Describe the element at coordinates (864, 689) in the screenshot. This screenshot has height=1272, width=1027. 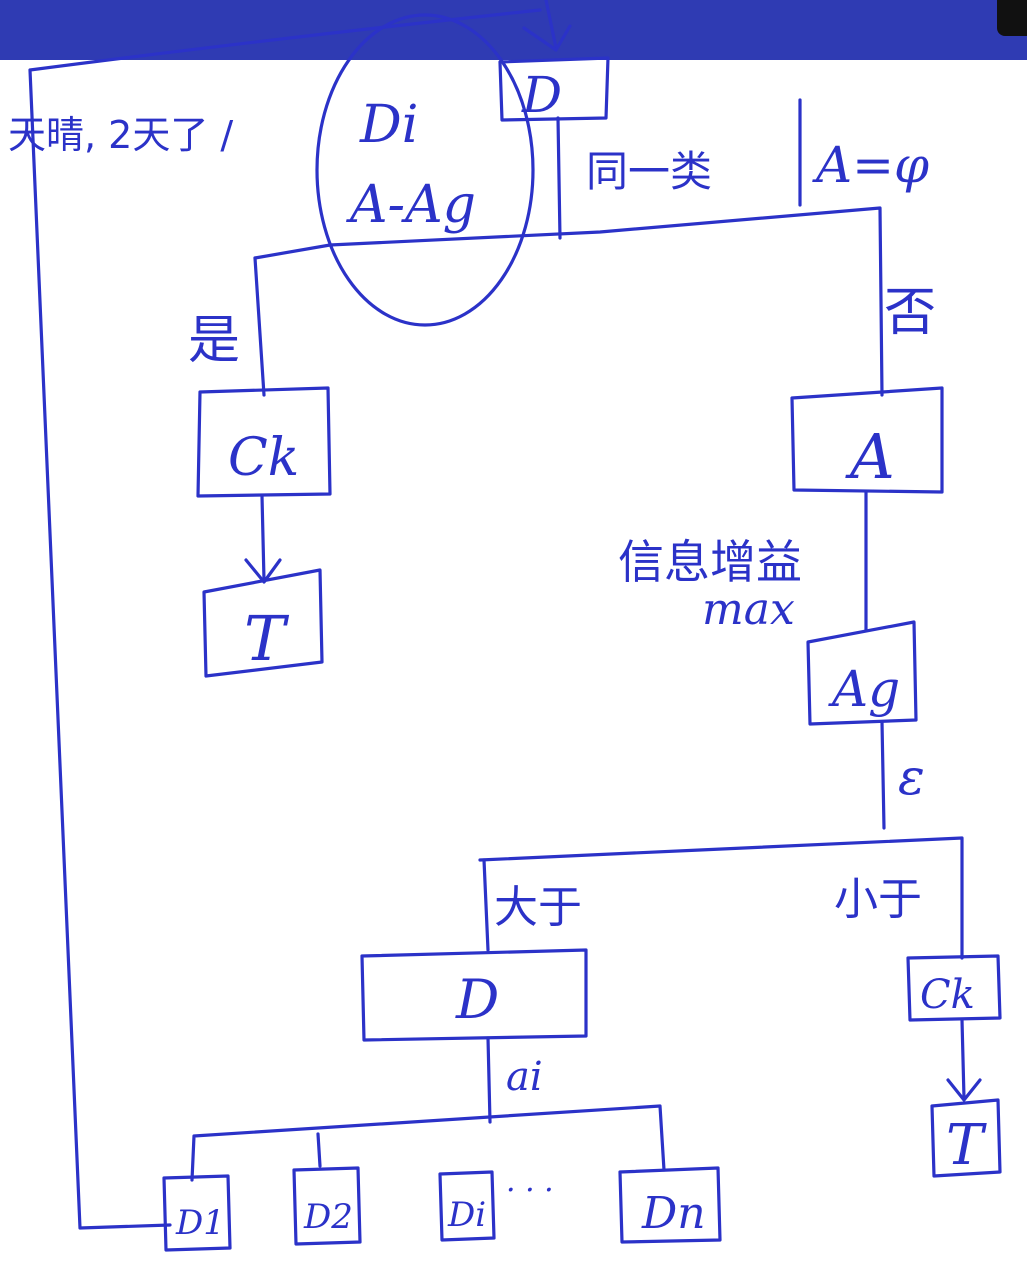
I see `ag-node-label: Ag` at that location.